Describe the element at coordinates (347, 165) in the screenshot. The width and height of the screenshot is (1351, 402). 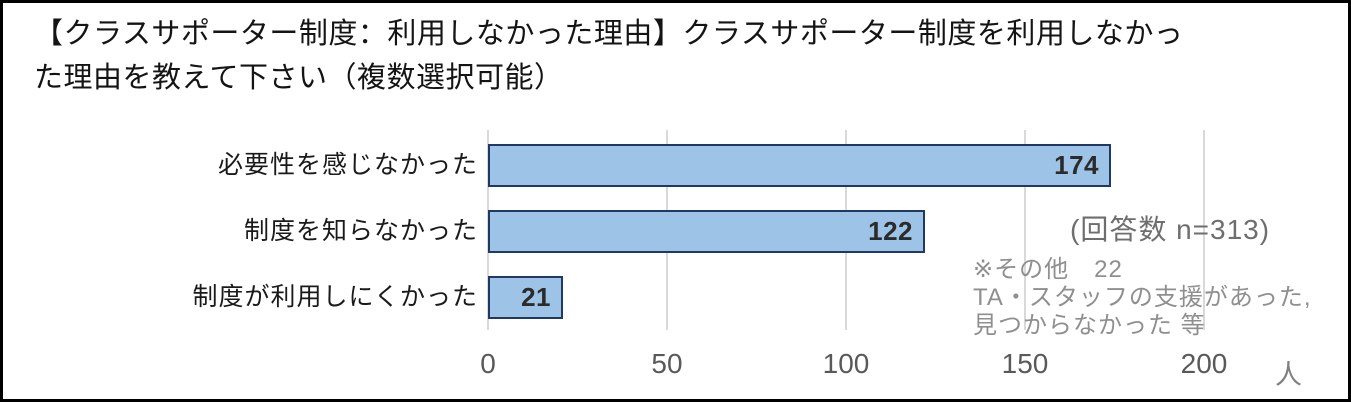
I see `category-label-0: 必要性を感じなかった` at that location.